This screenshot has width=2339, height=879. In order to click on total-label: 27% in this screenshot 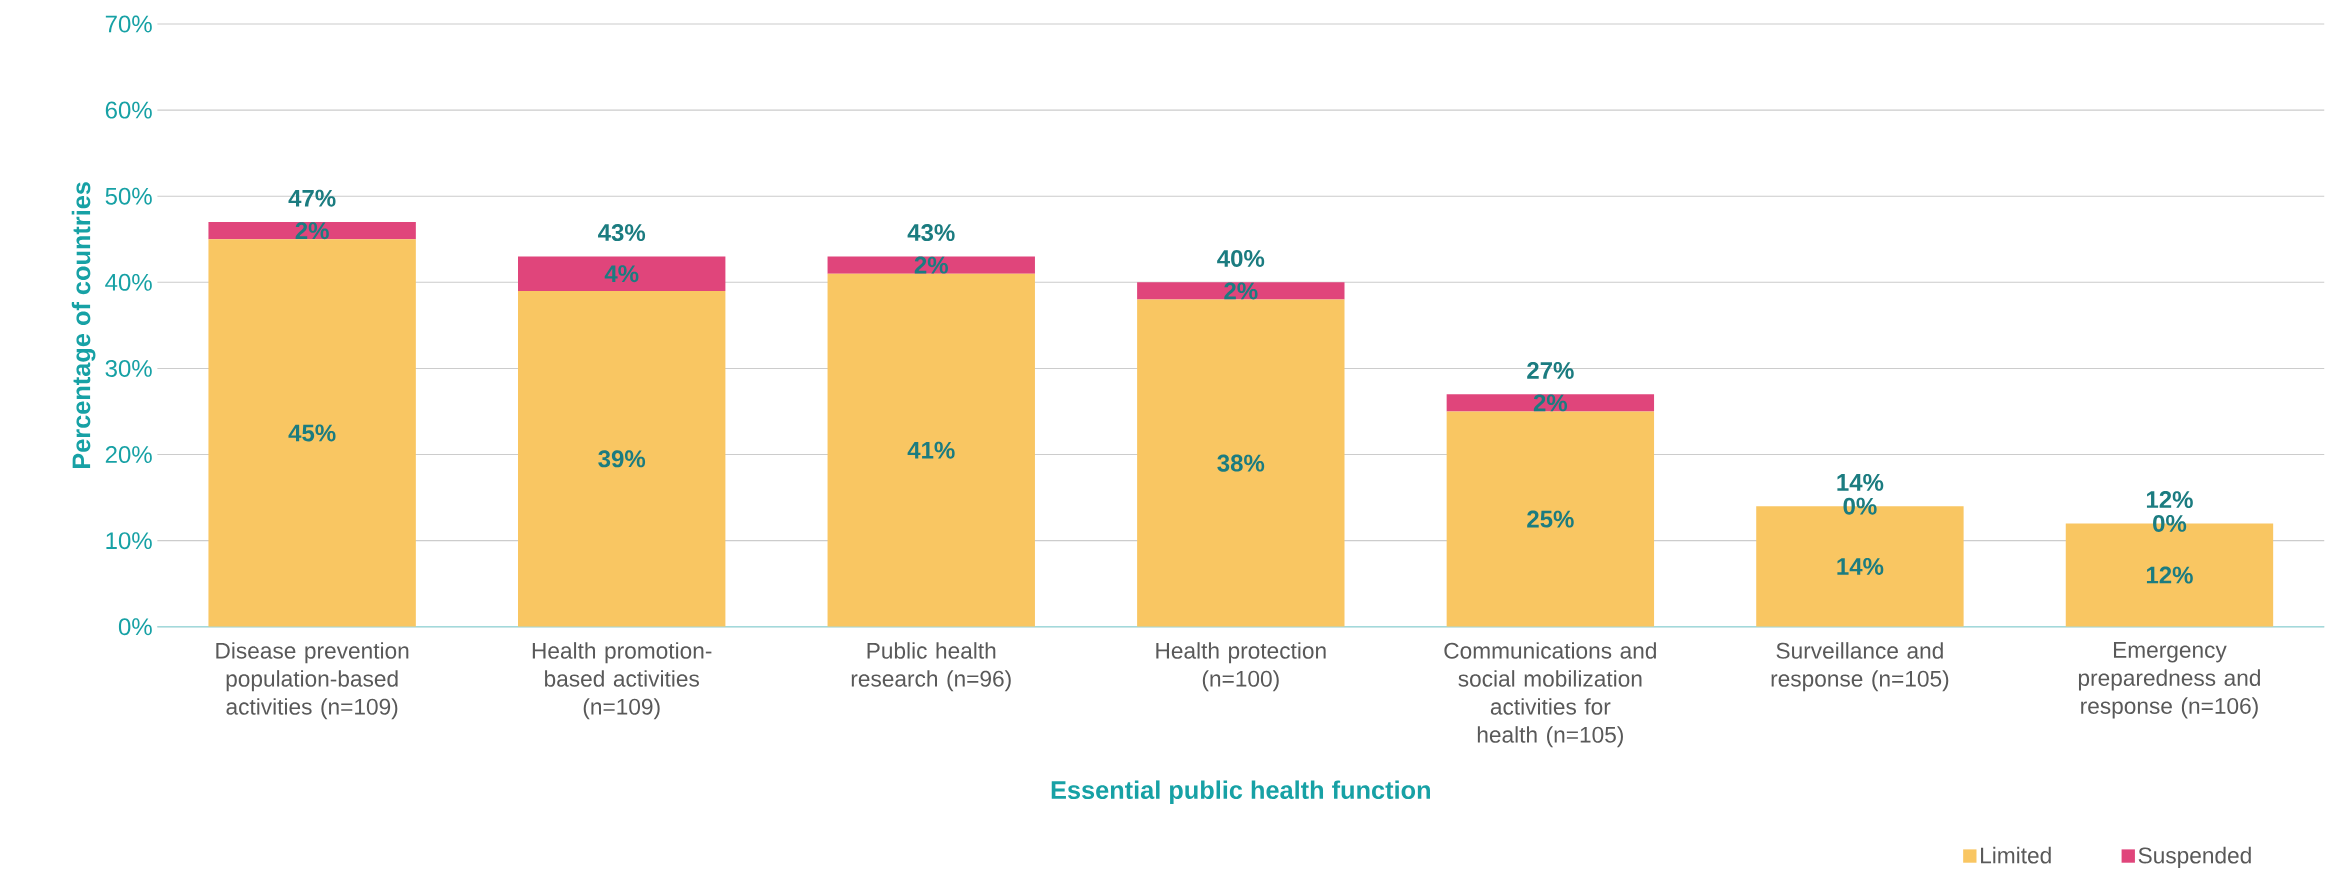, I will do `click(1550, 370)`.